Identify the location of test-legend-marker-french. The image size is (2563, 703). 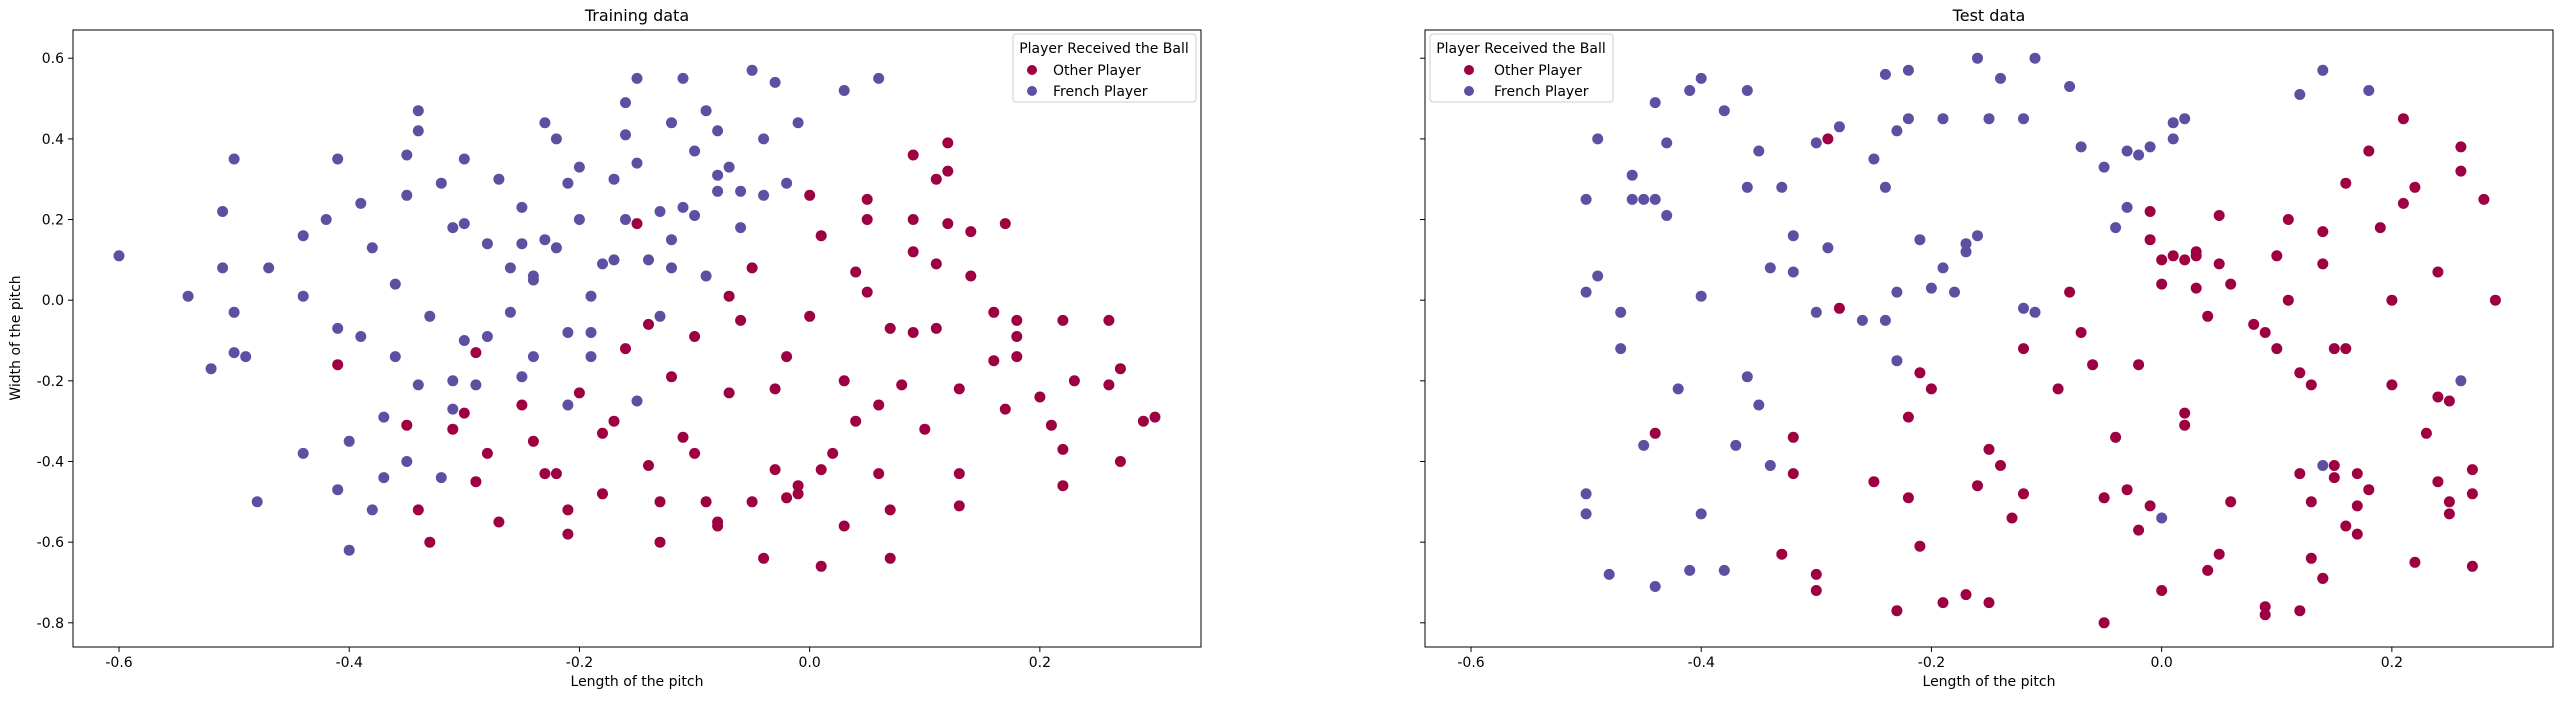
(1469, 91).